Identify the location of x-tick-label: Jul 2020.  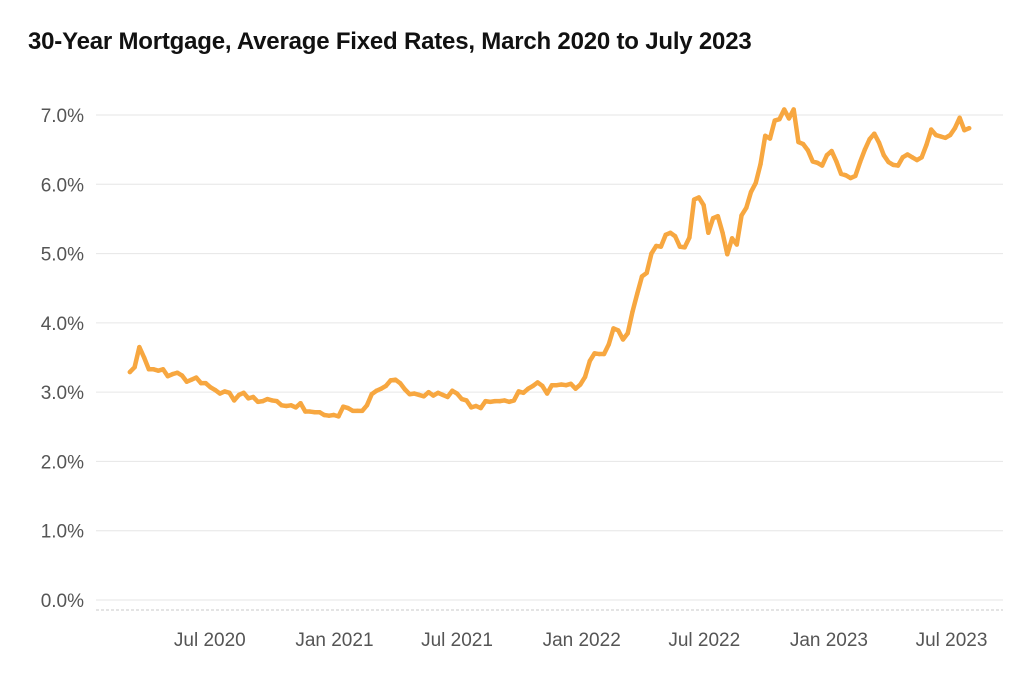
(210, 640).